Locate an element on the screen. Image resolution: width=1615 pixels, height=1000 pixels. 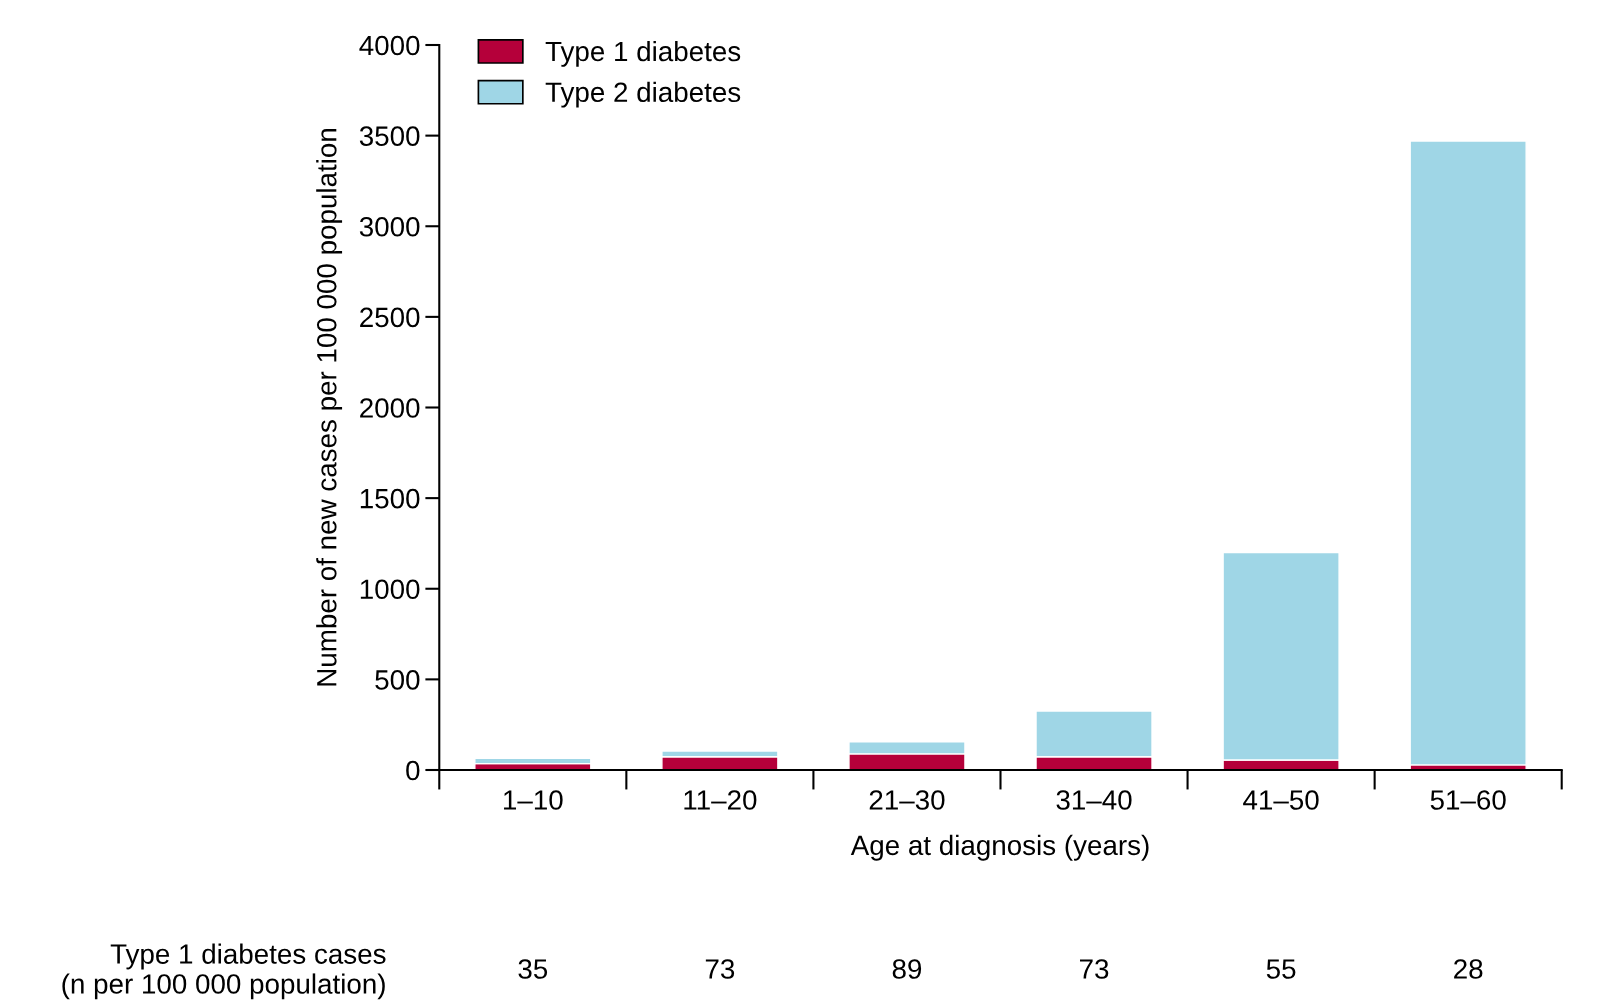
y-tick-label: 500 is located at coordinates (397, 680).